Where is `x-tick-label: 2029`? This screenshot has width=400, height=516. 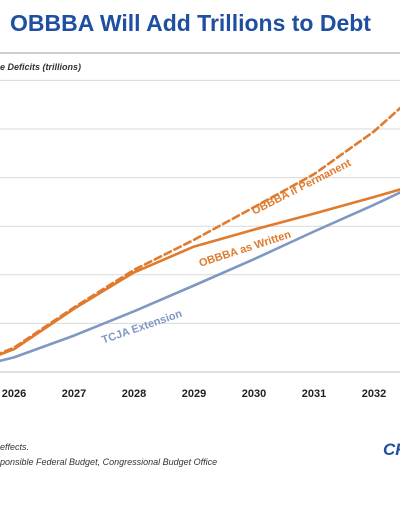 x-tick-label: 2029 is located at coordinates (194, 394).